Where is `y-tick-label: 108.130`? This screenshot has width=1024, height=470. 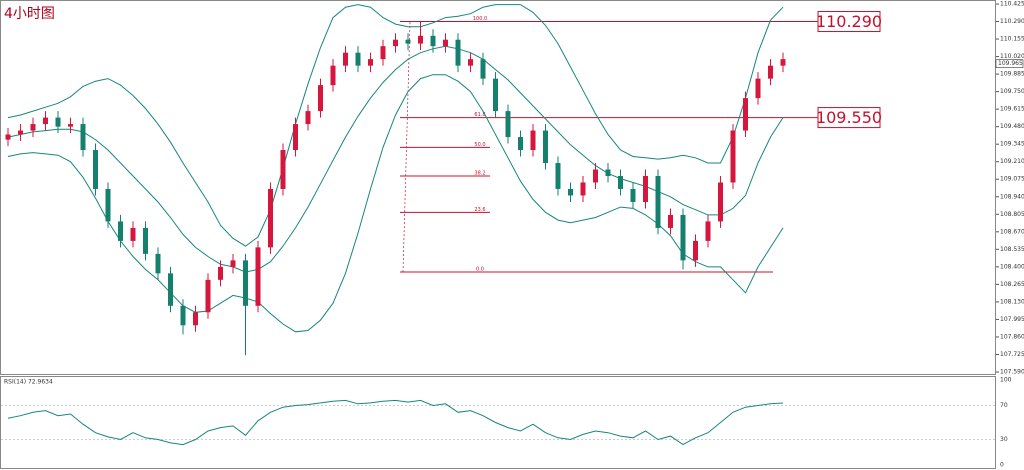 y-tick-label: 108.130 is located at coordinates (1012, 301).